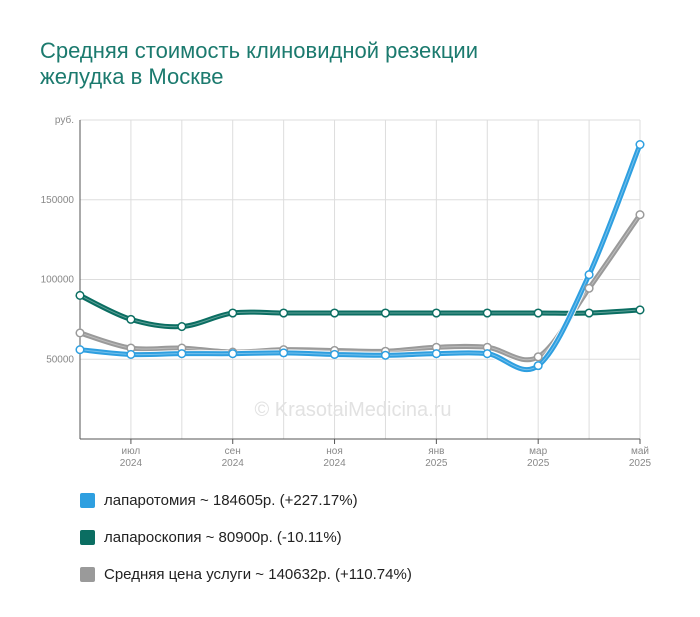 This screenshot has height=617, width=700. I want to click on legend-swatch-average-price, so click(87, 574).